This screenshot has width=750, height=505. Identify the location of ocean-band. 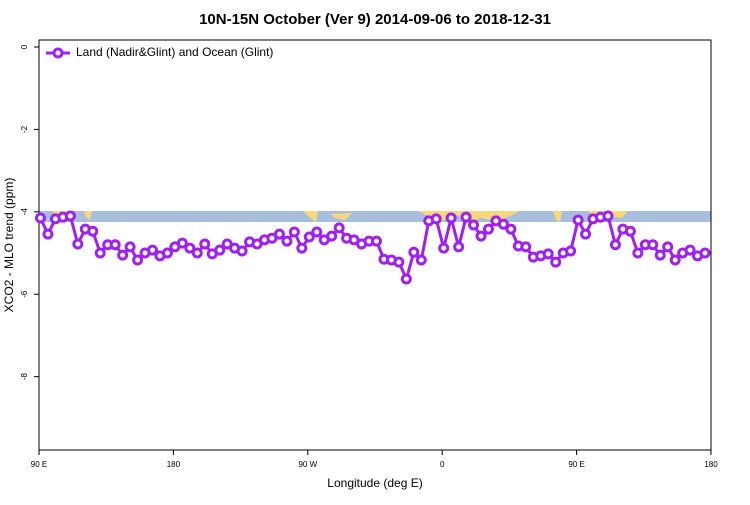
(375, 216).